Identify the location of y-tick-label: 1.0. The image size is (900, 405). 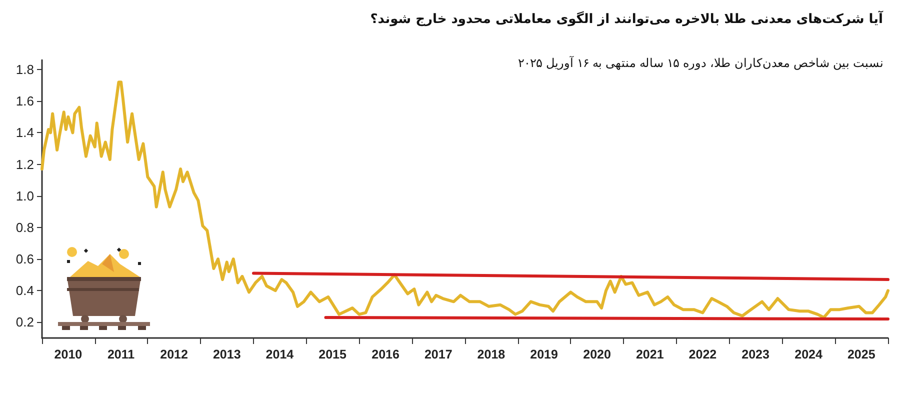
(25, 196).